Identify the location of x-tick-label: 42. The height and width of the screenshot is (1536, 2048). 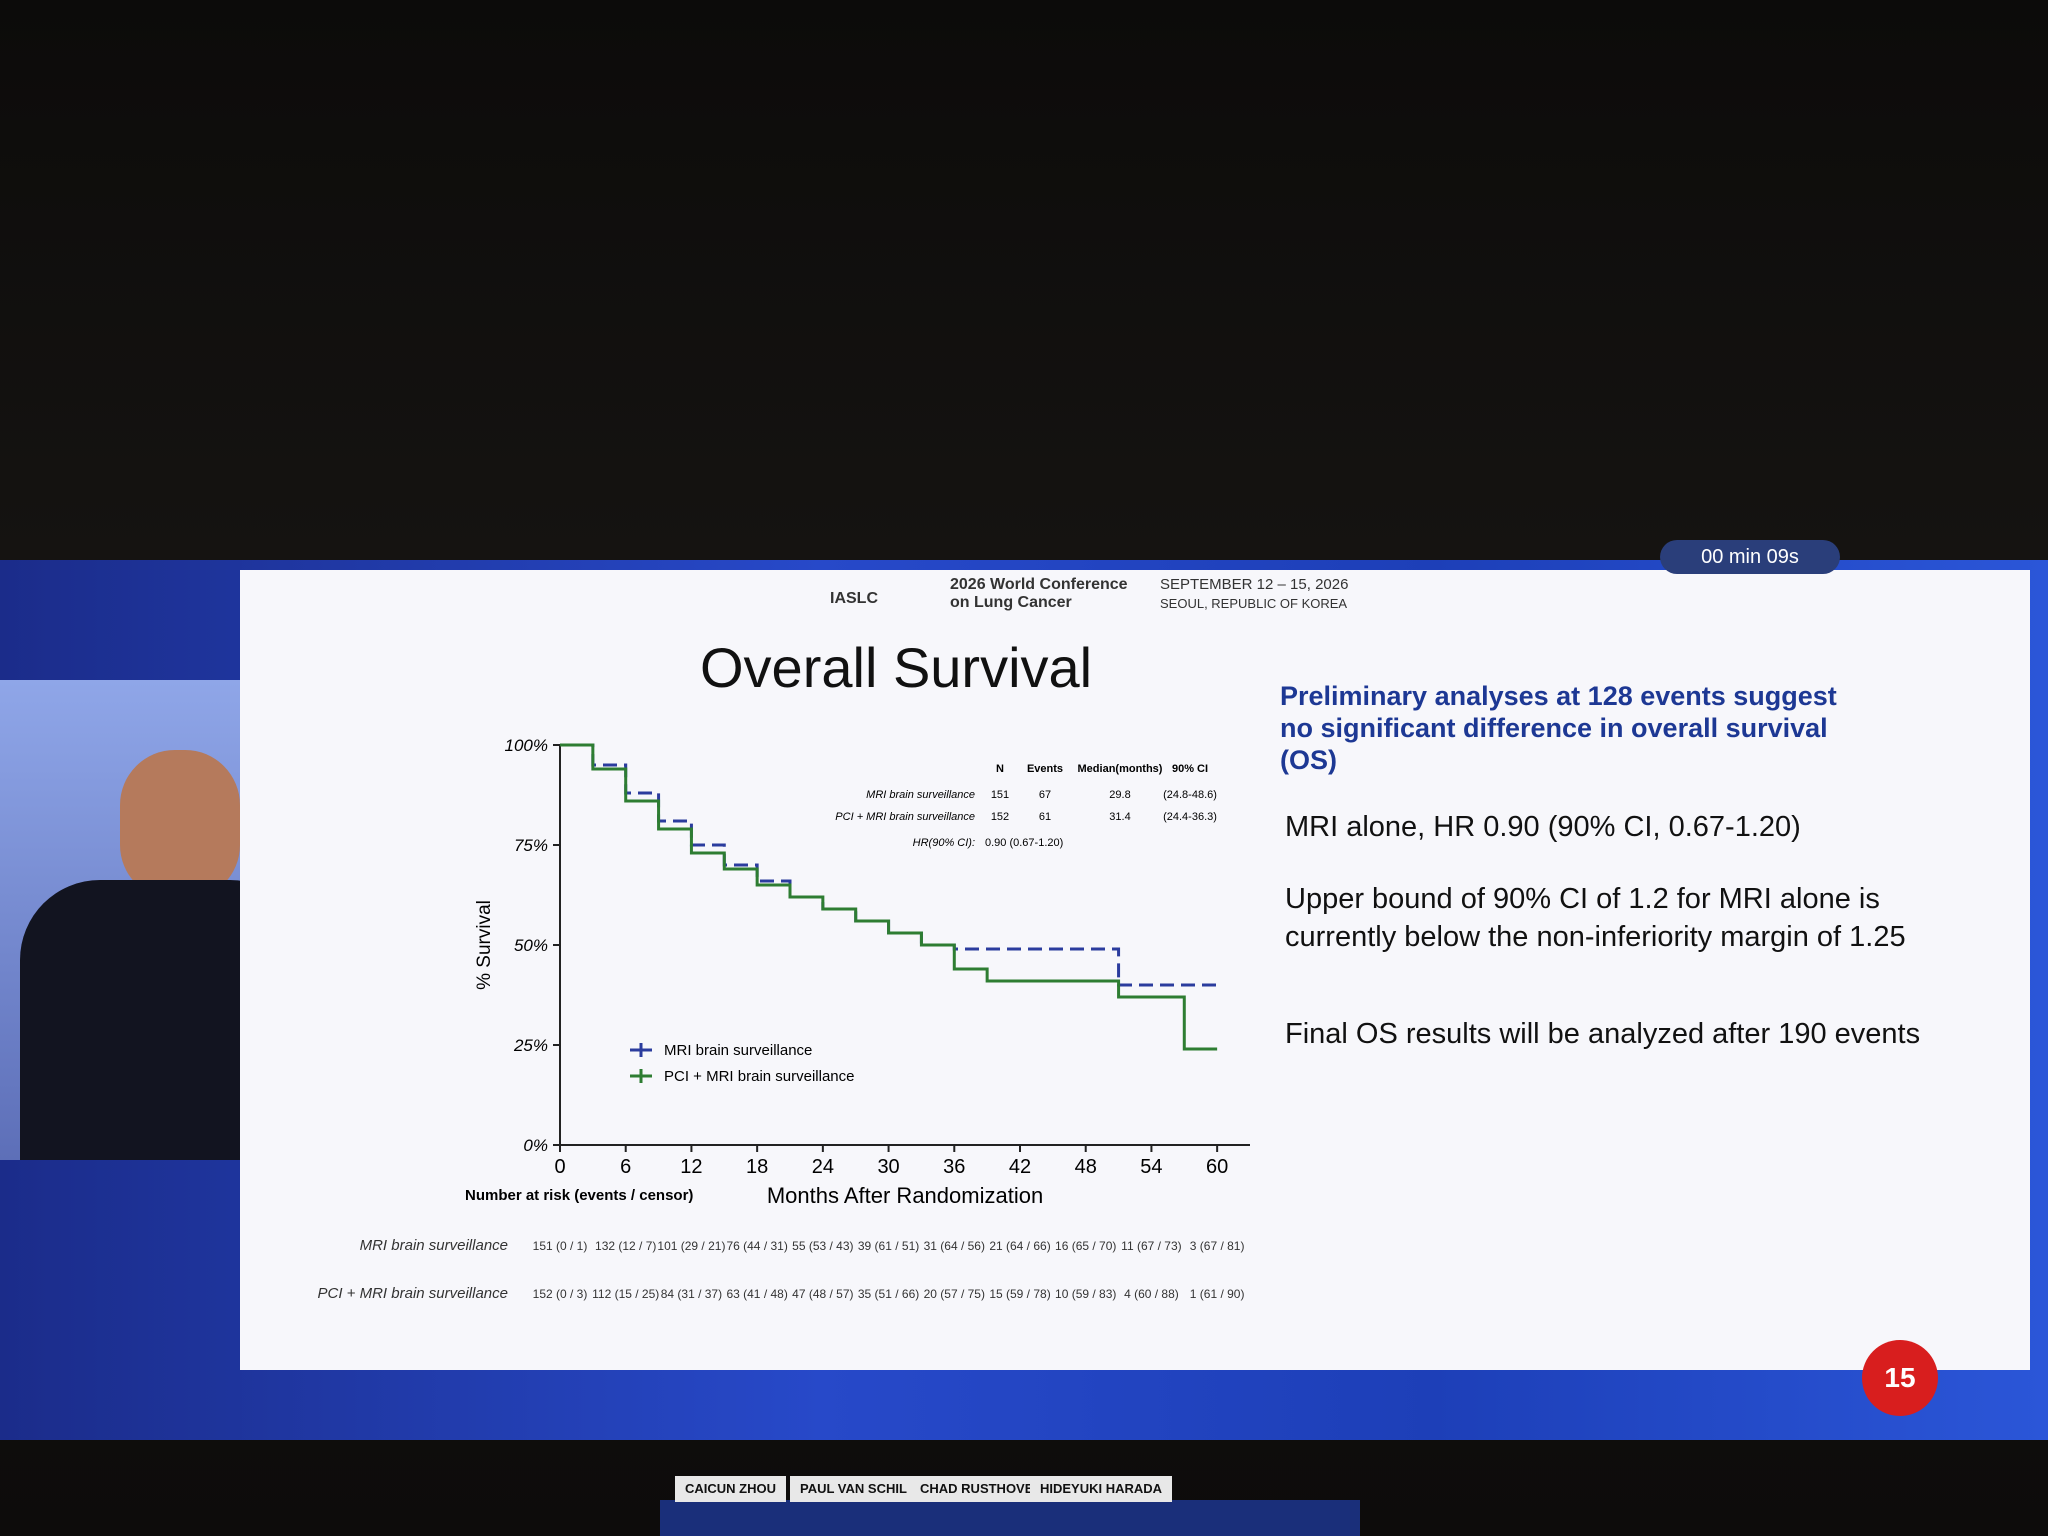
(1020, 1167).